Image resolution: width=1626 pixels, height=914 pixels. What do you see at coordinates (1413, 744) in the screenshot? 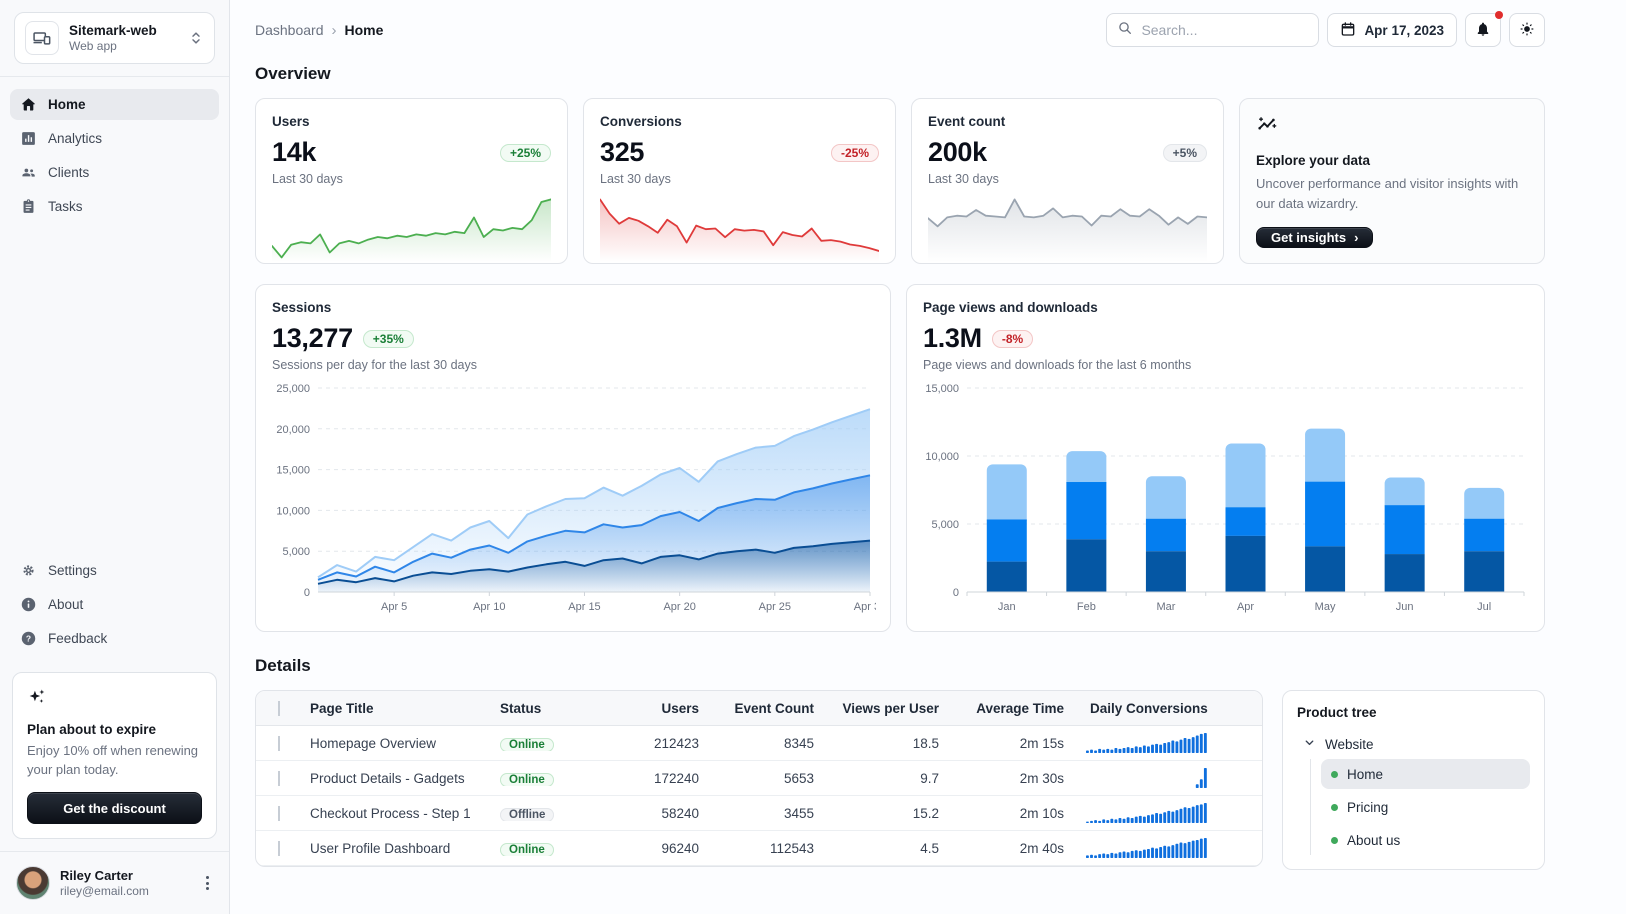
I see `tree-item-website: Website` at bounding box center [1413, 744].